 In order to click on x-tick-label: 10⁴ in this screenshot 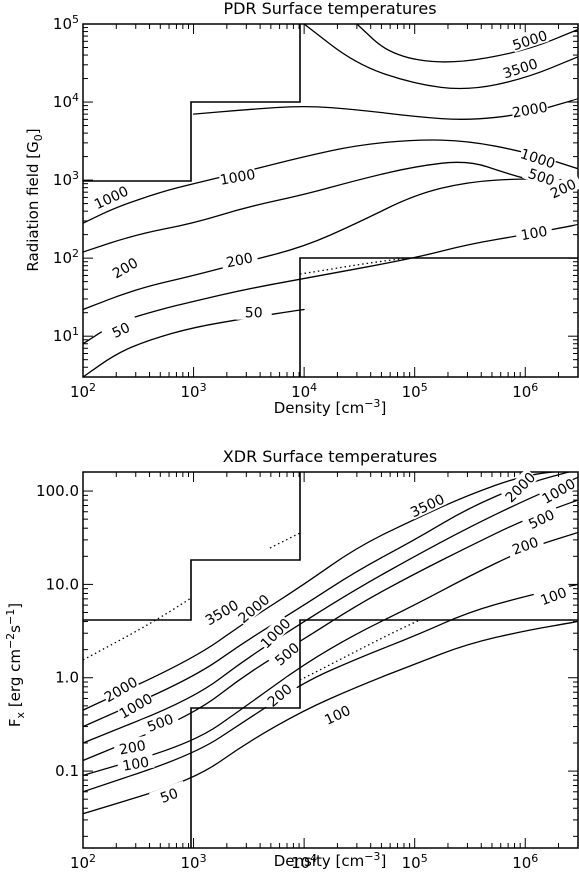, I will do `click(304, 391)`.